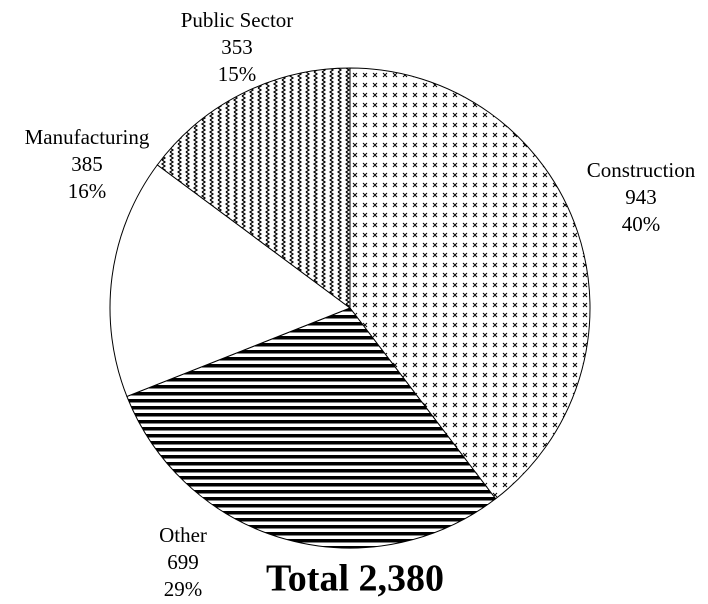 This screenshot has width=708, height=604. Describe the element at coordinates (237, 74) in the screenshot. I see `slice-percent: 15%` at that location.